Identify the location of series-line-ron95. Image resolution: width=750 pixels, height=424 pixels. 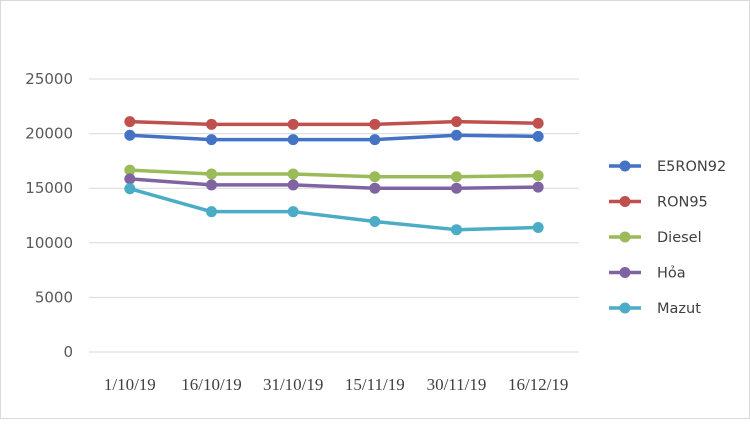
(334, 123).